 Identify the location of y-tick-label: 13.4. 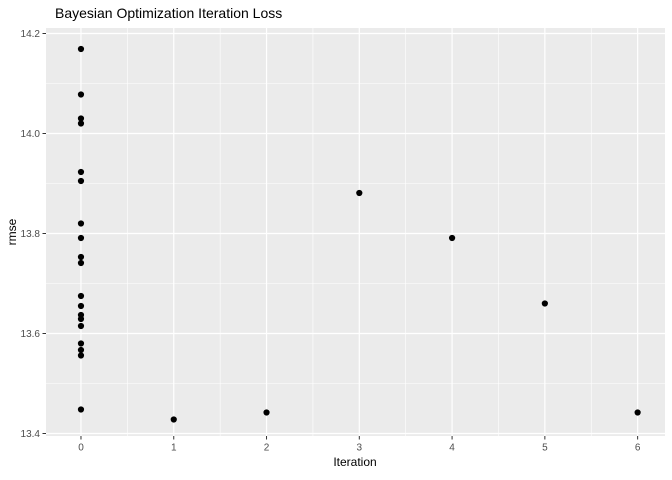
(31, 434).